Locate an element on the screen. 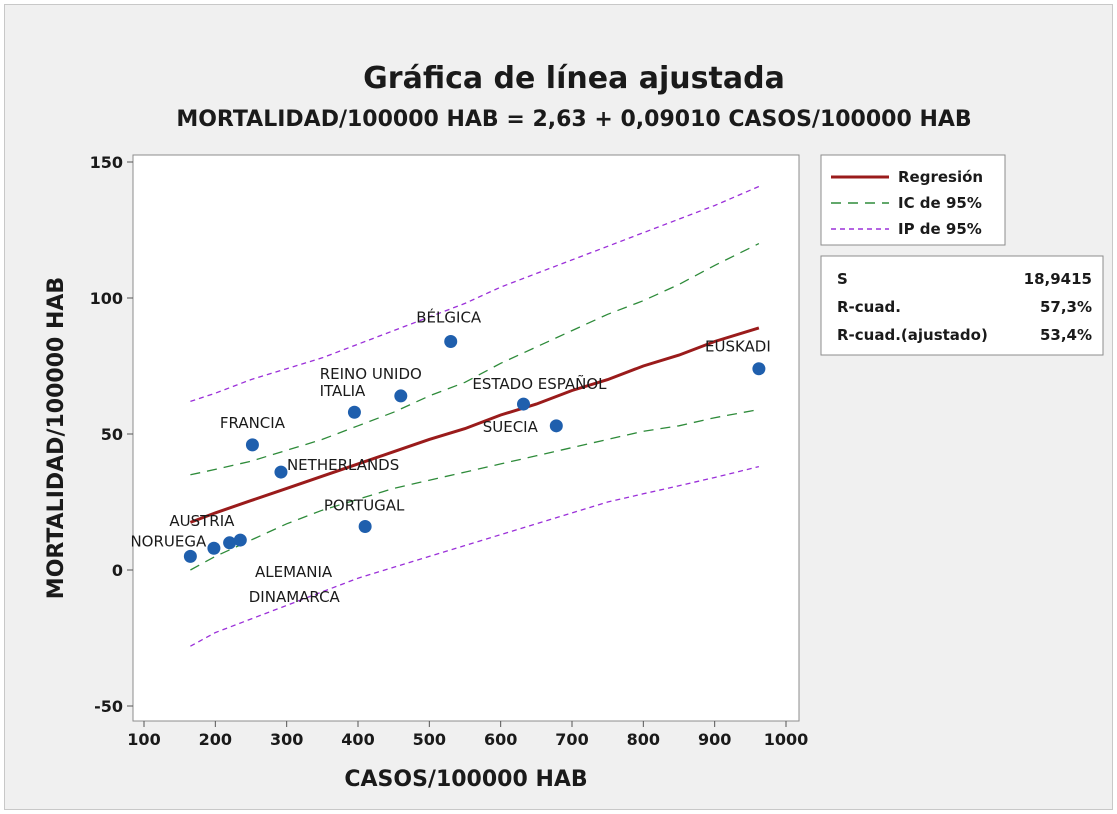 The width and height of the screenshot is (1117, 814). point-estado-espanol is located at coordinates (523, 404).